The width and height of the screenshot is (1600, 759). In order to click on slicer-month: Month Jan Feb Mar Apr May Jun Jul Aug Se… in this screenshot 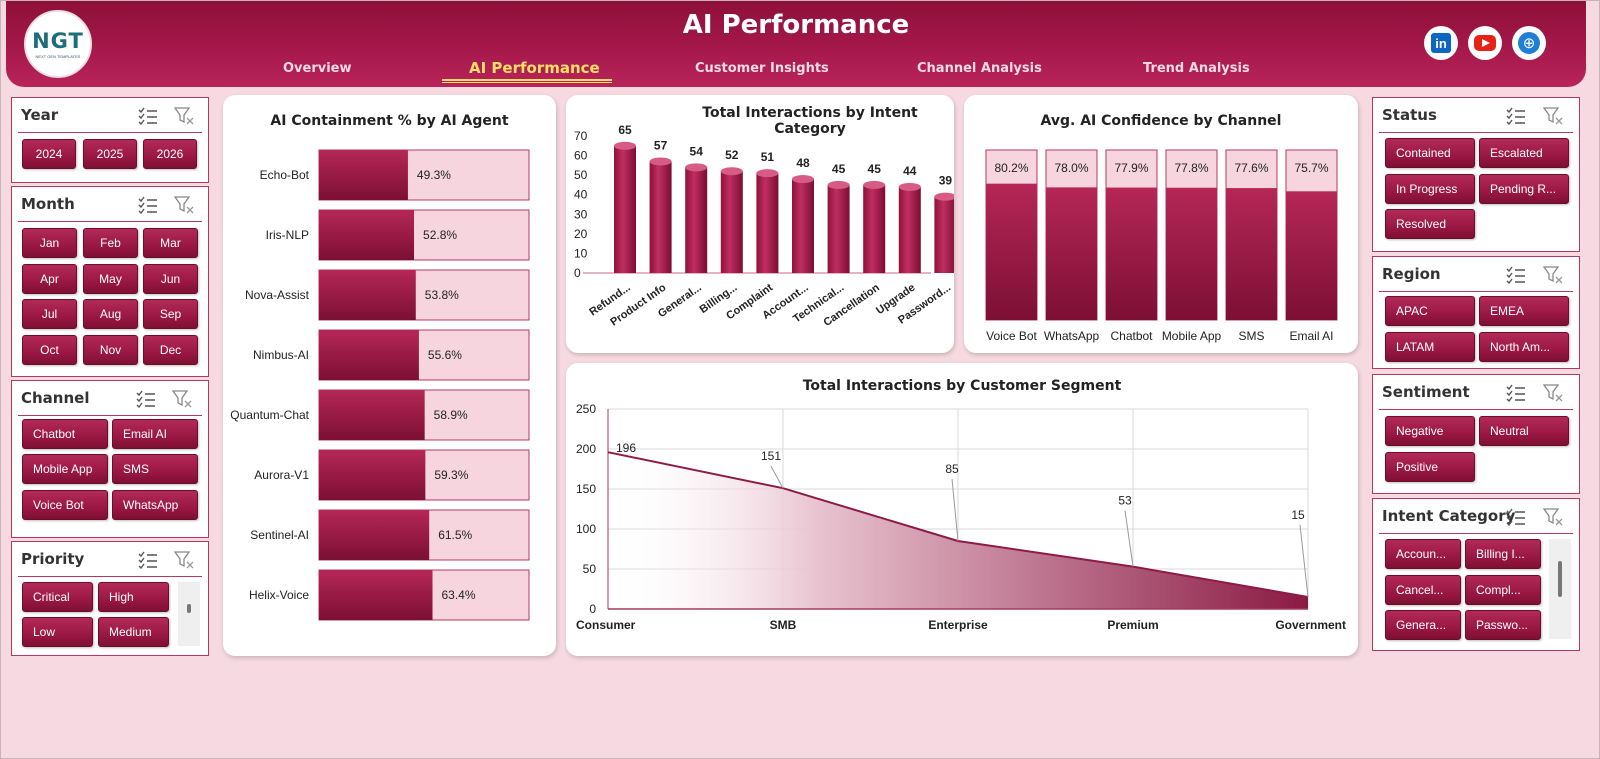, I will do `click(110, 281)`.